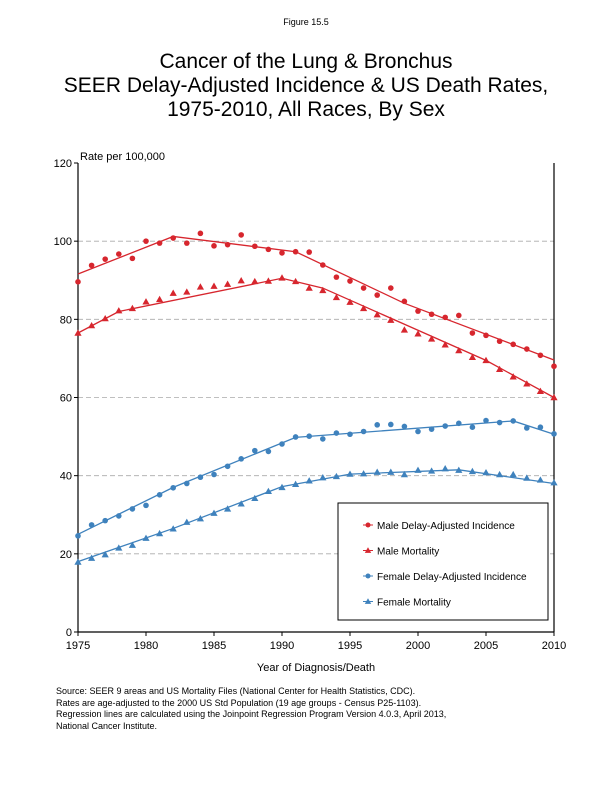 The image size is (612, 792). What do you see at coordinates (66, 477) in the screenshot?
I see `y-tick-label: 40` at bounding box center [66, 477].